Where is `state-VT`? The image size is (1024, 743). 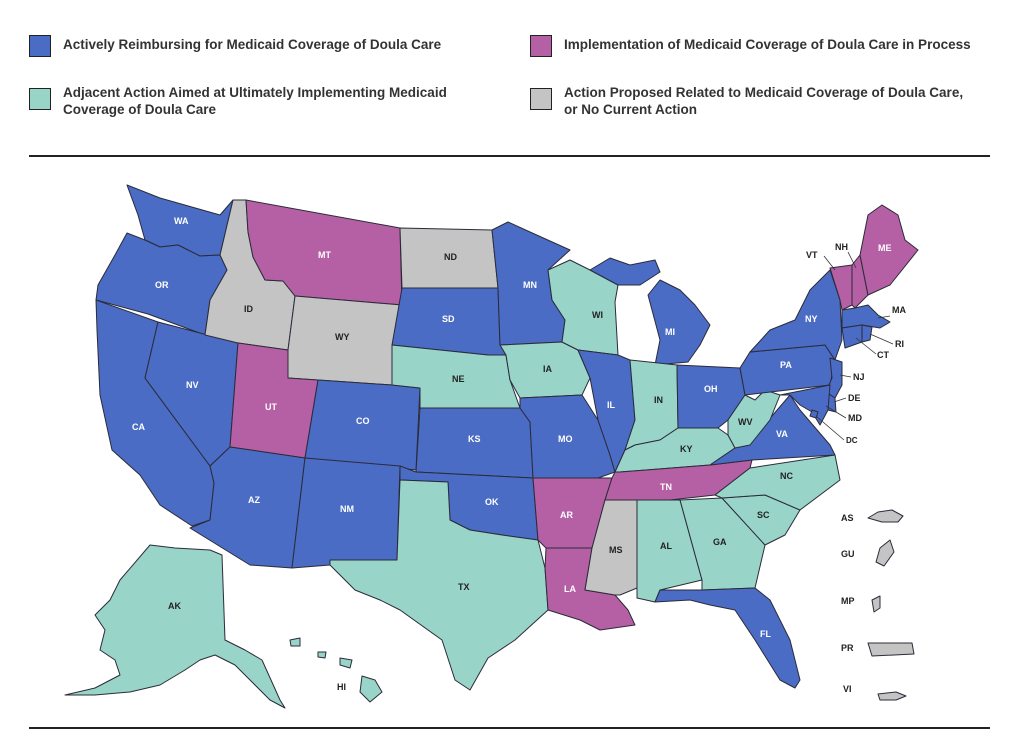 state-VT is located at coordinates (841, 287).